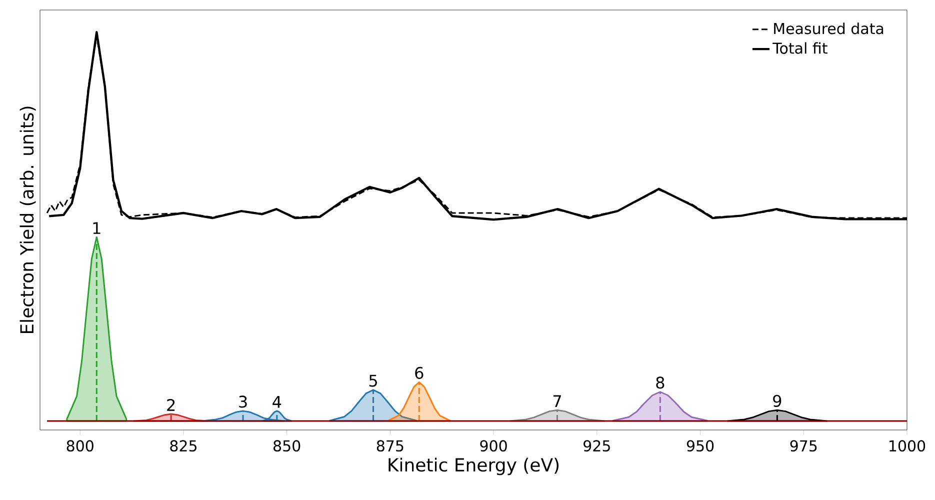  What do you see at coordinates (183, 446) in the screenshot?
I see `x-tick-label: 825` at bounding box center [183, 446].